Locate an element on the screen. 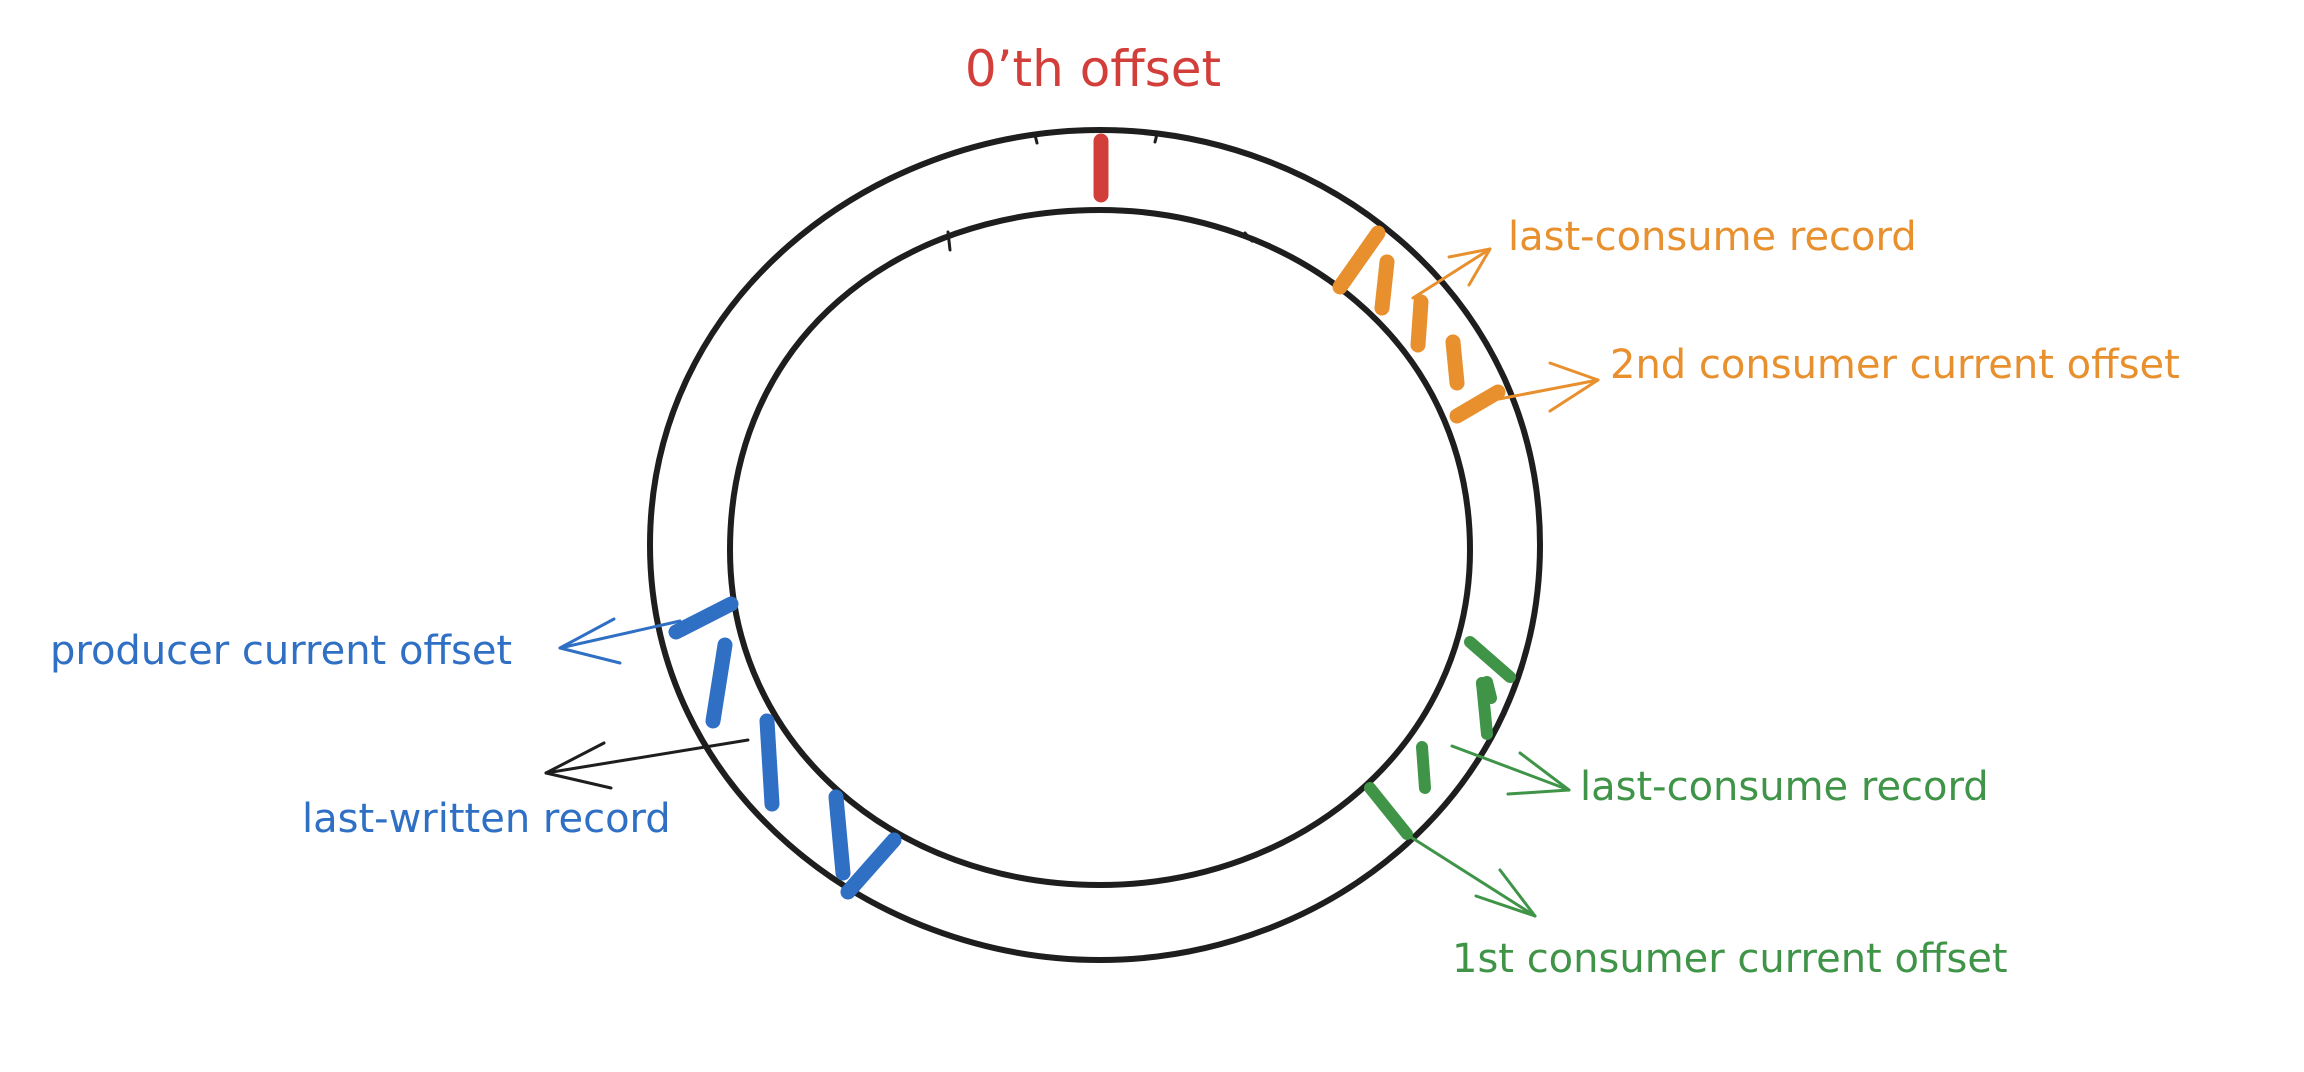 The image size is (2304, 1072). orange-last-consume-label: last-consume record is located at coordinates (1712, 237).